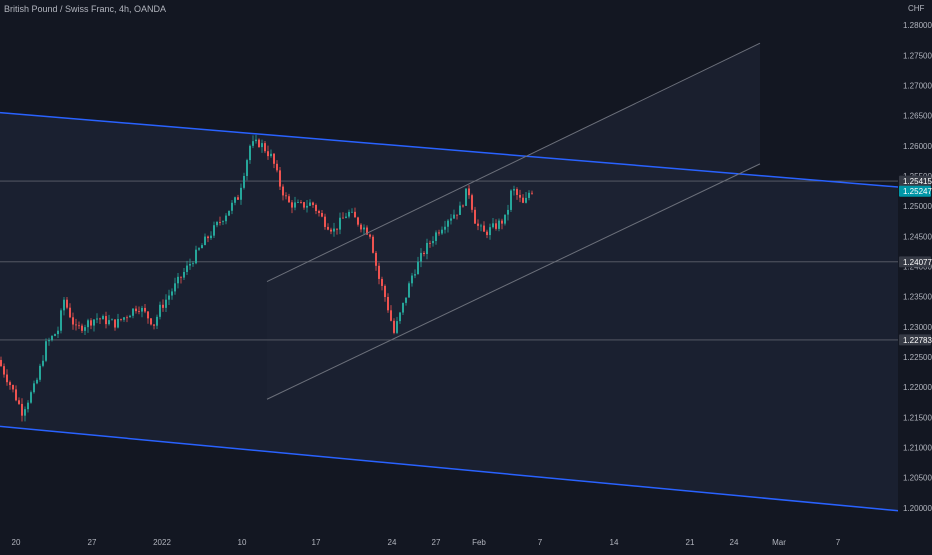 Image resolution: width=932 pixels, height=555 pixels. I want to click on x-tick-label: 21, so click(690, 542).